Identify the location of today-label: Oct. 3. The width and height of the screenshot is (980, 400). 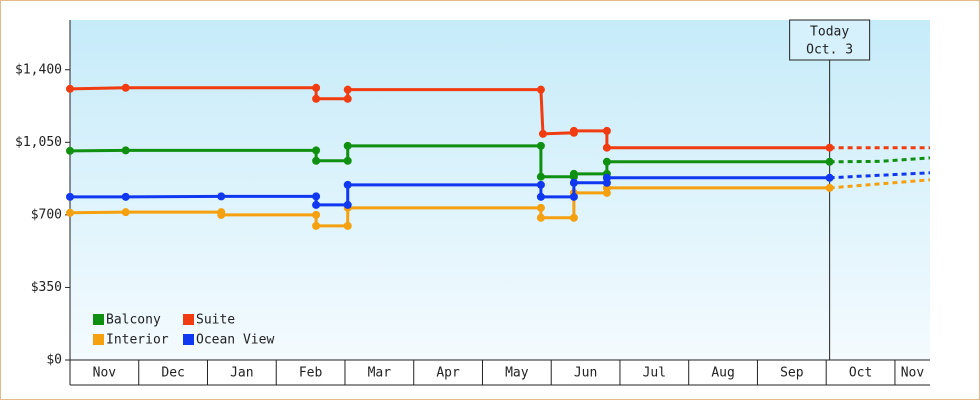
(829, 50).